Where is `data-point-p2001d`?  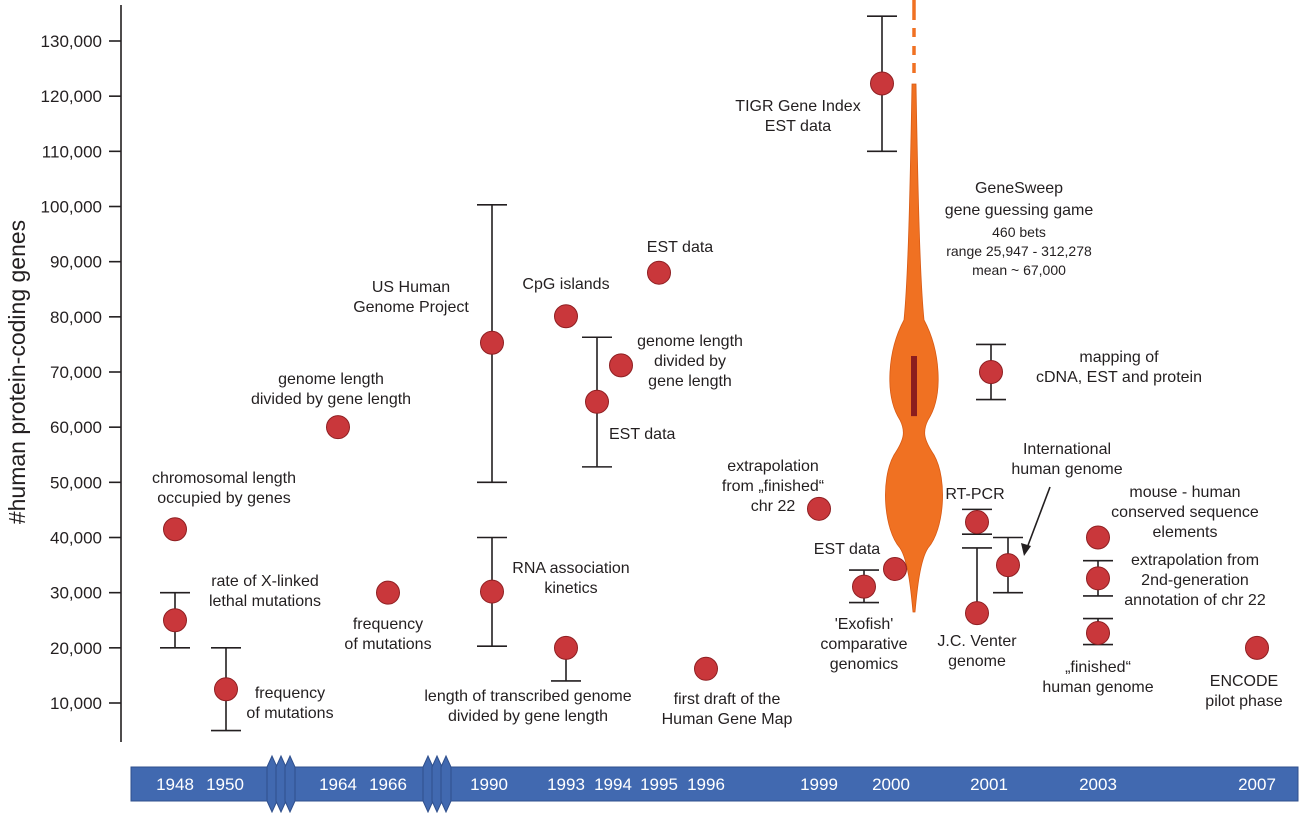 data-point-p2001d is located at coordinates (1008, 565).